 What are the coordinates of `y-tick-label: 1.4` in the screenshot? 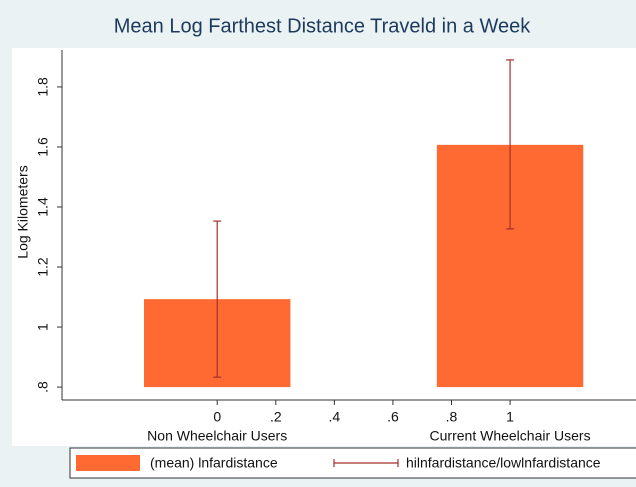 It's located at (43, 207).